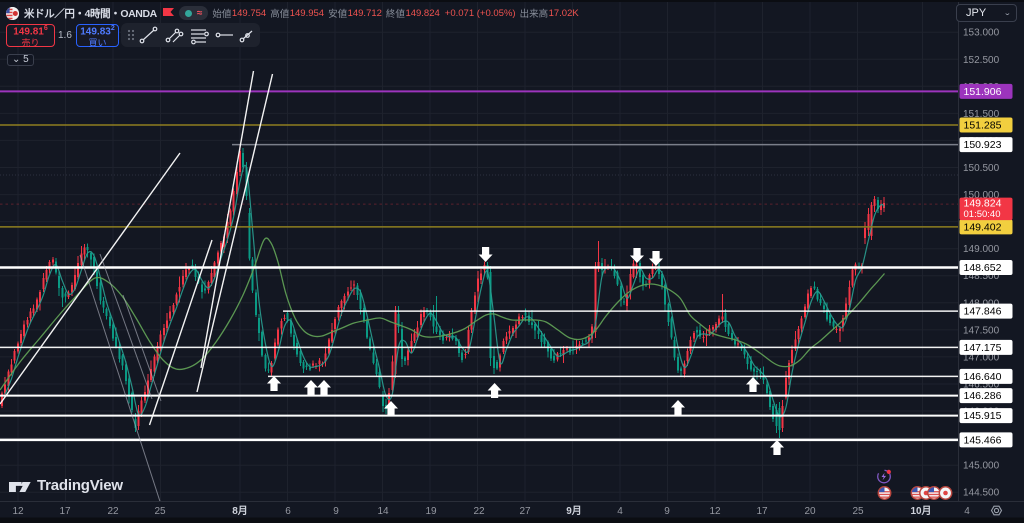 Image resolution: width=1024 pixels, height=523 pixels. I want to click on svg-text: 150.500, so click(981, 168).